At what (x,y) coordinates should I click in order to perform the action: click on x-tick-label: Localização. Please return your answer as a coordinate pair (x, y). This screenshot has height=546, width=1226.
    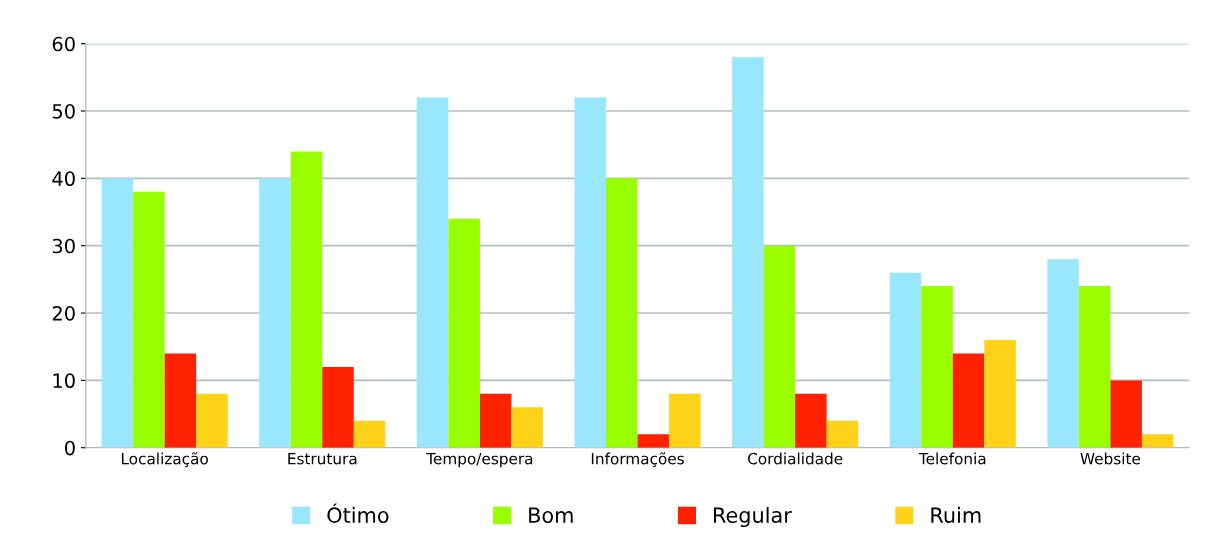
    Looking at the image, I should click on (164, 460).